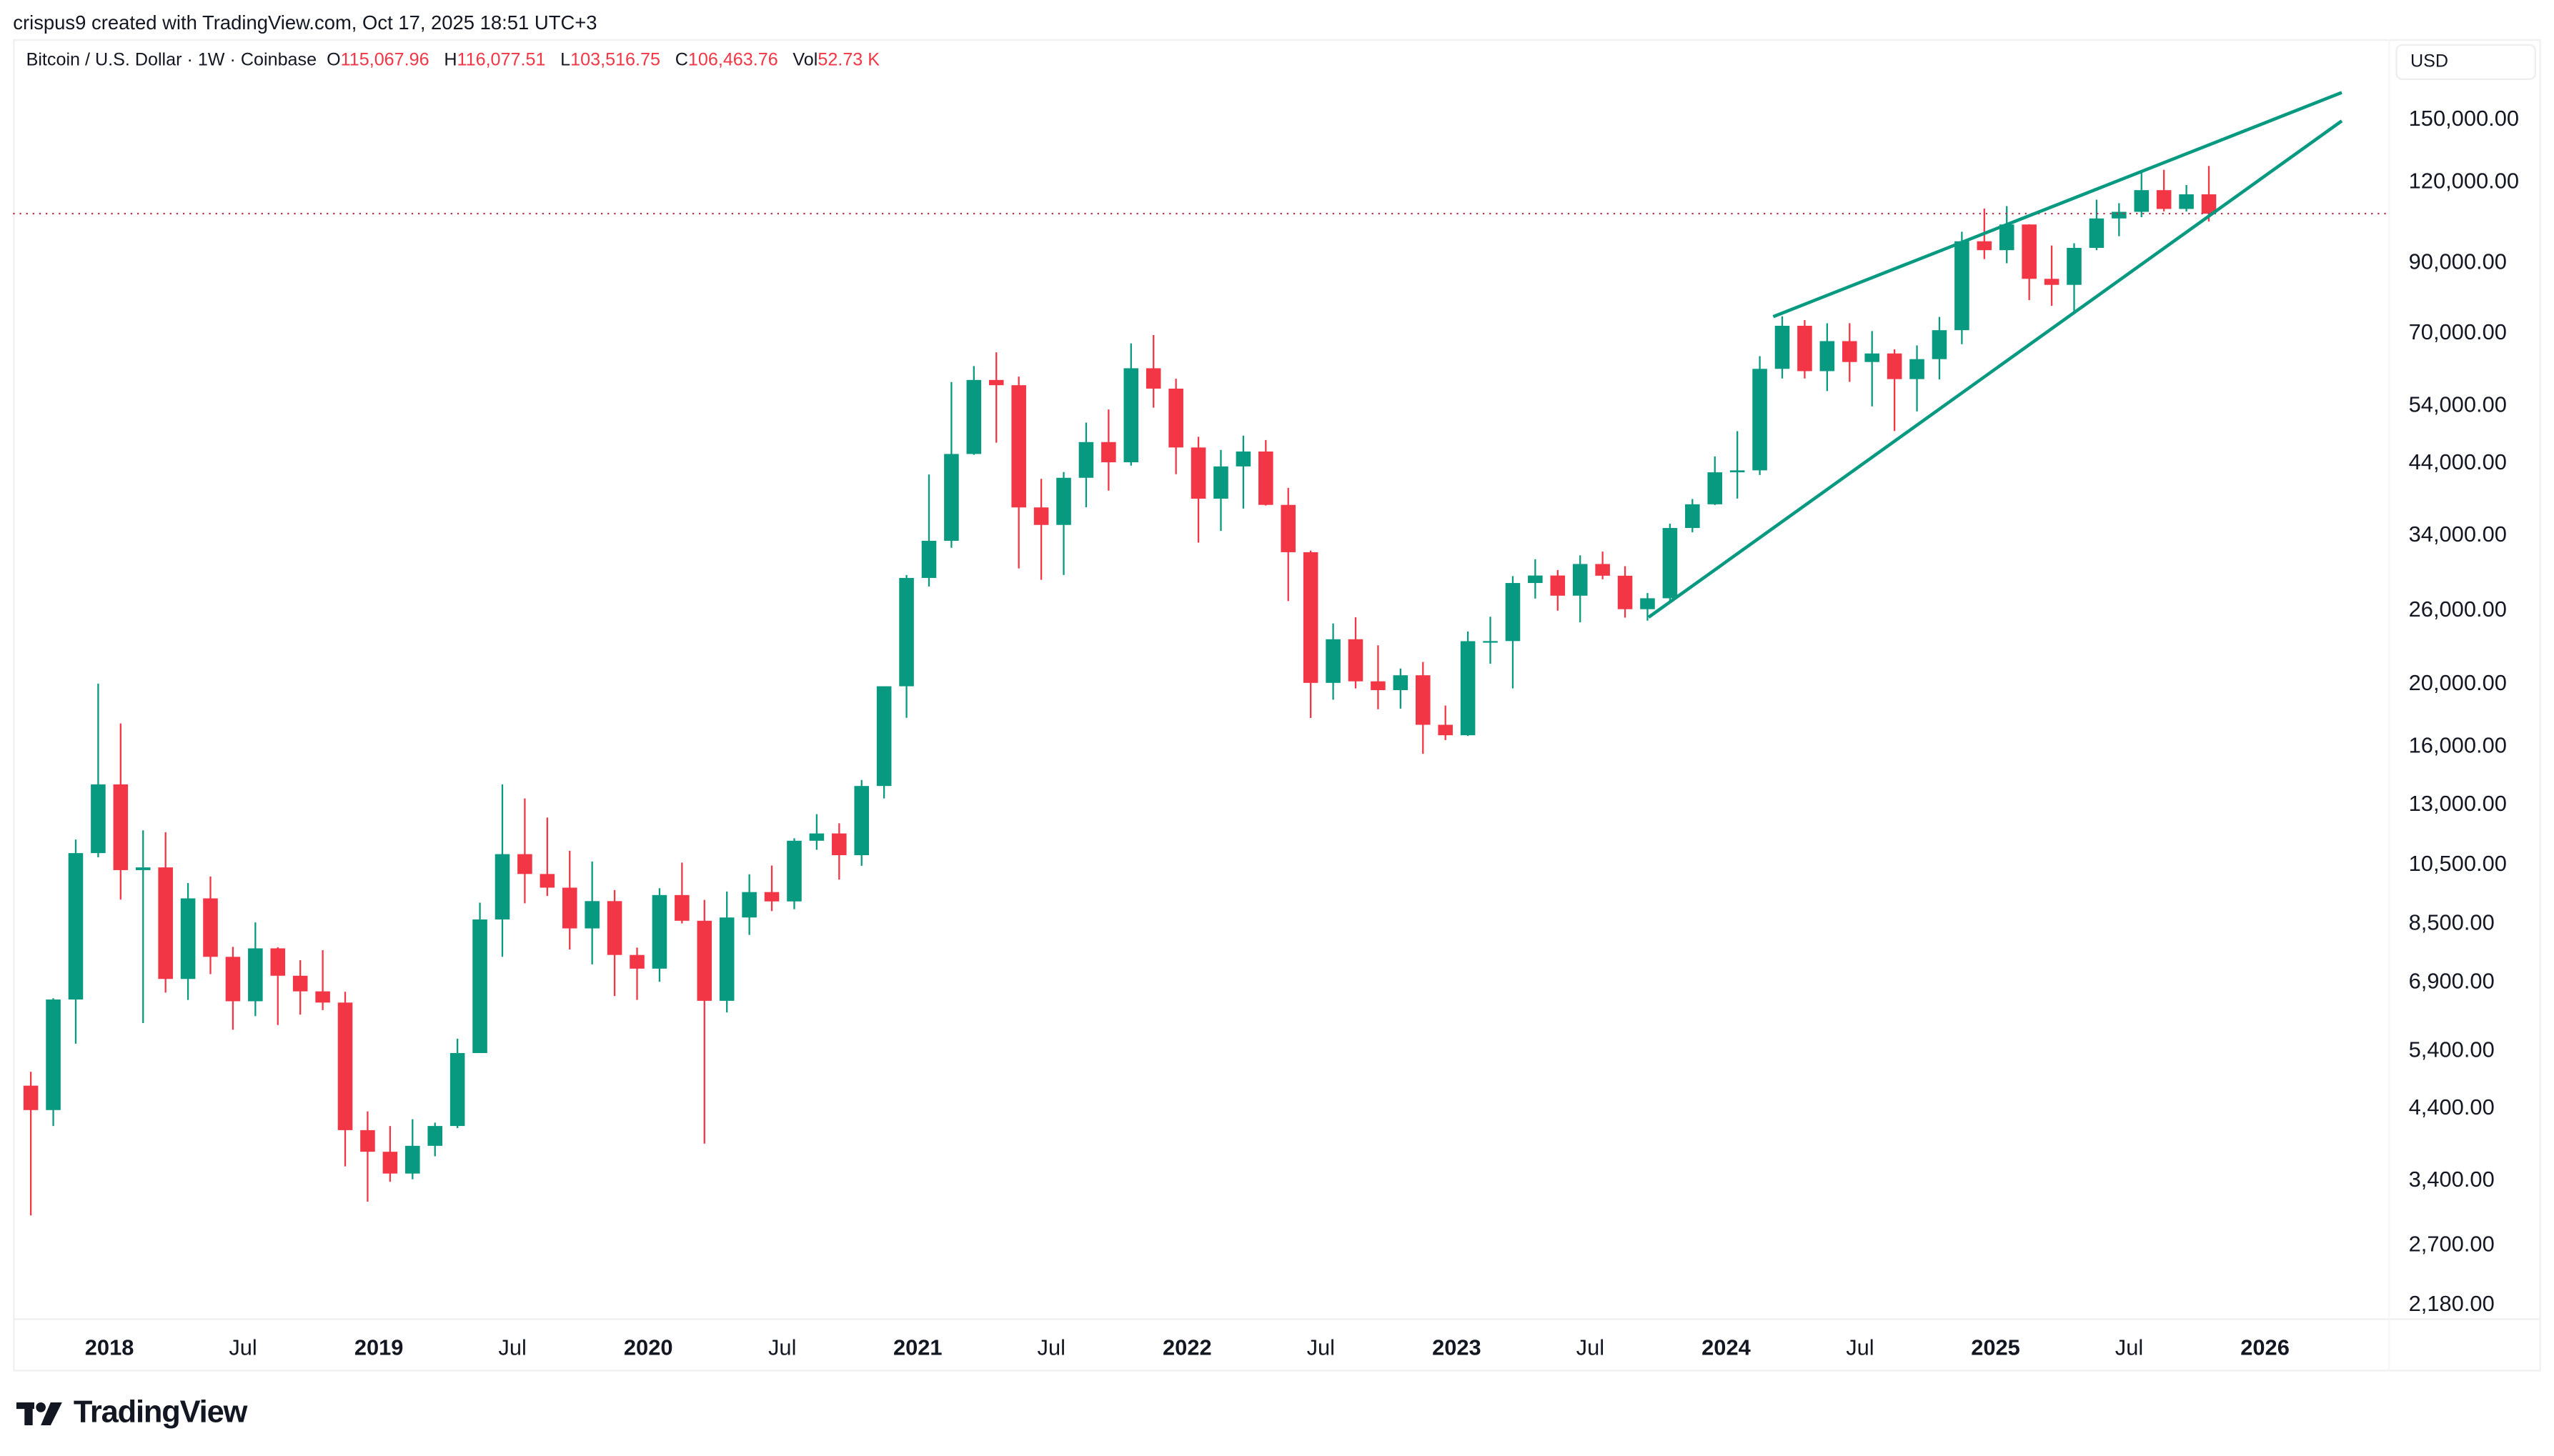  Describe the element at coordinates (2458, 803) in the screenshot. I see `price-tick-label: 13,000.00` at that location.